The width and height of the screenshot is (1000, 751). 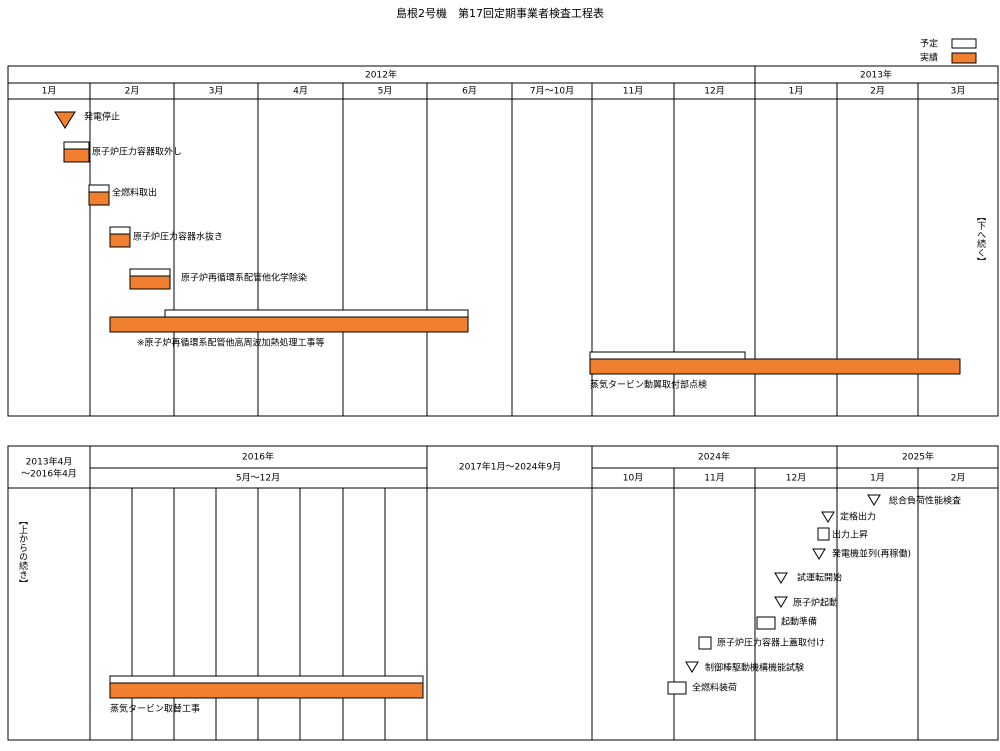 I want to click on continue-note: 【上からの続き】, so click(x=22, y=552).